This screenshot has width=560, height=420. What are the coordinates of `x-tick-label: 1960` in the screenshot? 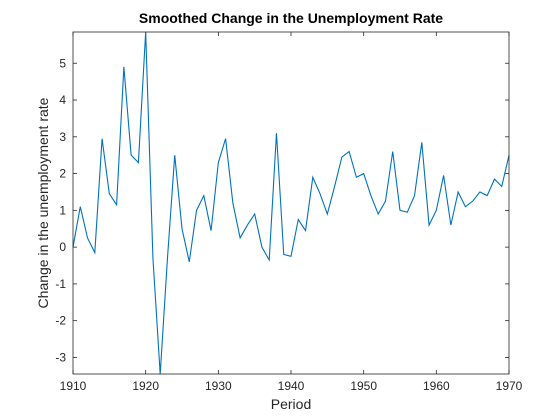 It's located at (436, 386).